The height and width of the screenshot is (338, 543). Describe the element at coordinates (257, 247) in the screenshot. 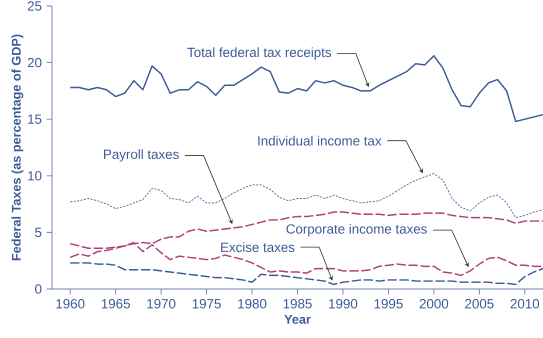

I see `series-label: Excise taxes` at that location.